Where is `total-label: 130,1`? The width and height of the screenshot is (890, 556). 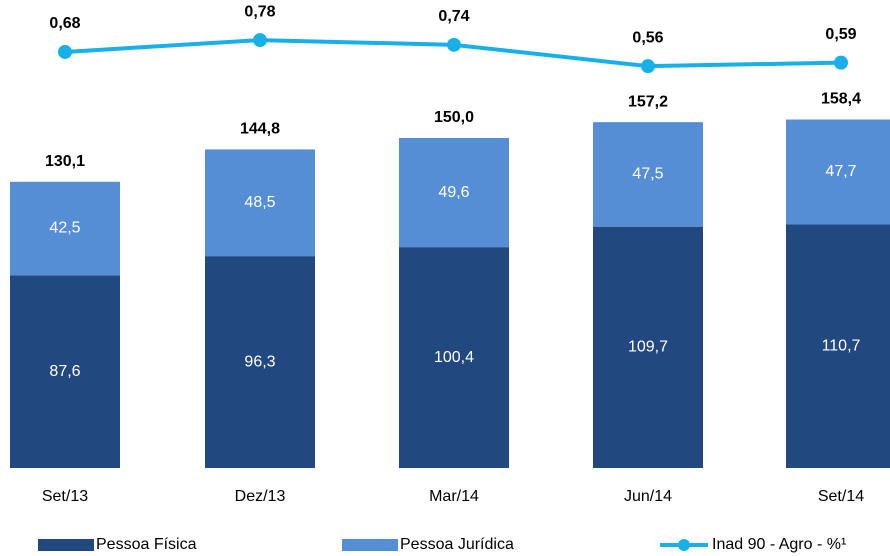
total-label: 130,1 is located at coordinates (65, 161).